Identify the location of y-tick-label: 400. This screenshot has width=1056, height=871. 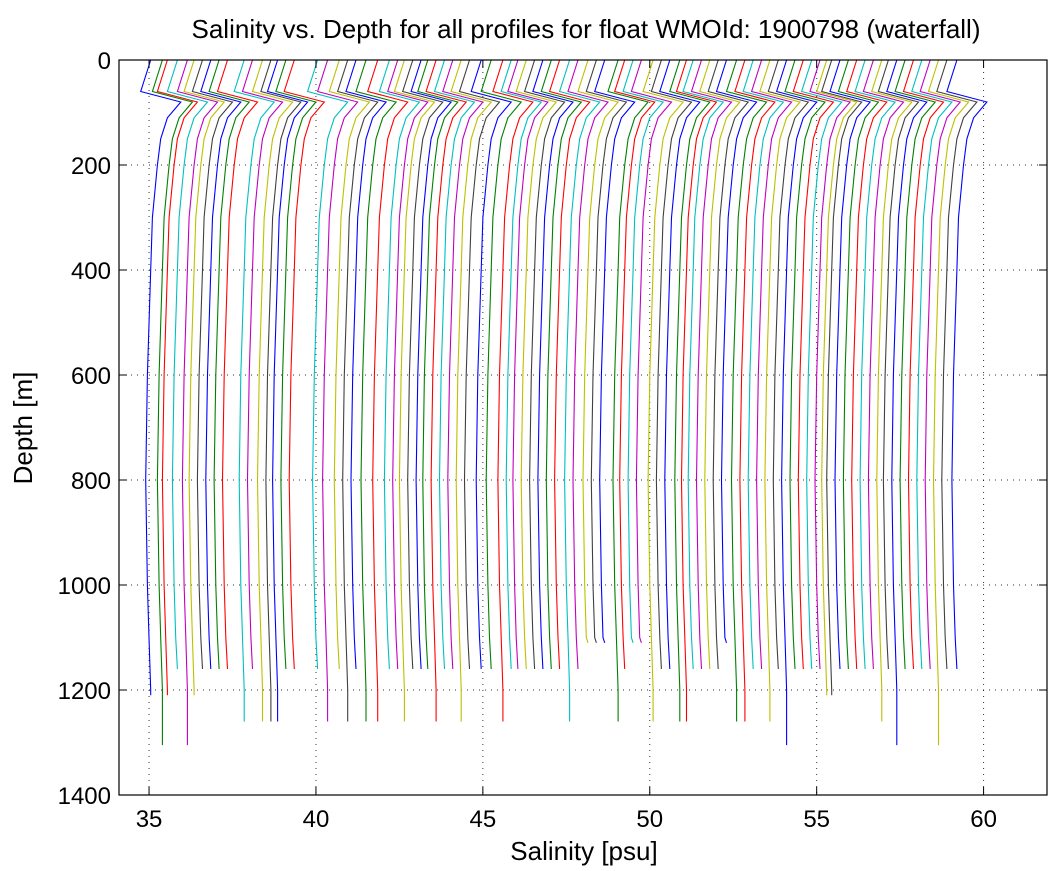
(91, 271).